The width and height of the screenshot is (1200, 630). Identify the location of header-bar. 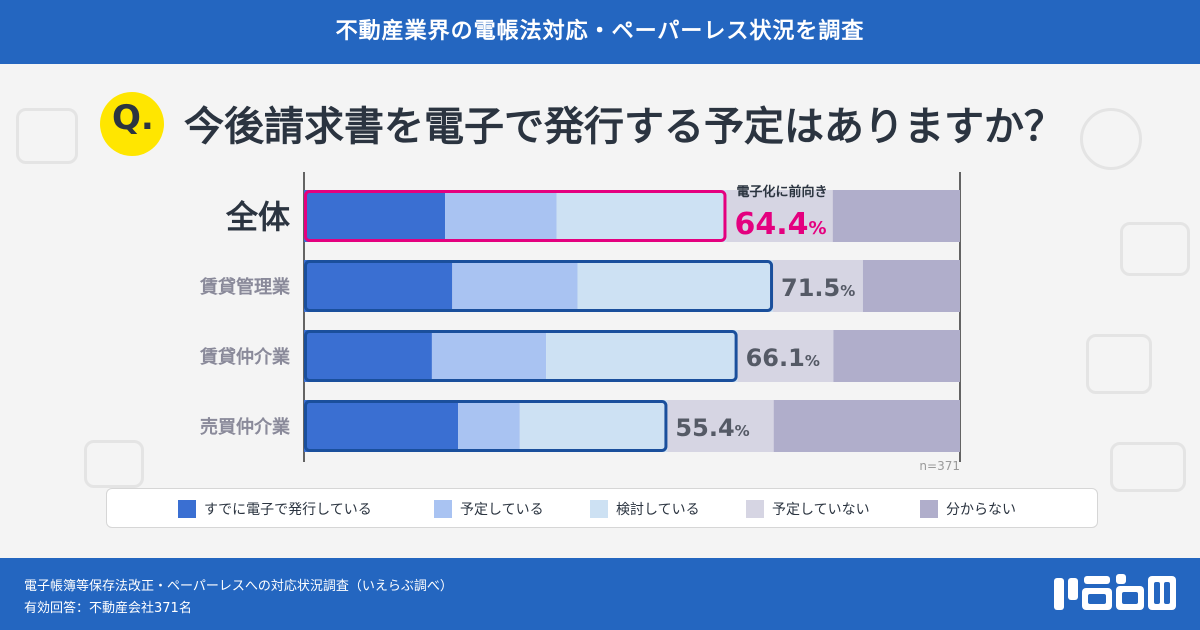
(600, 32).